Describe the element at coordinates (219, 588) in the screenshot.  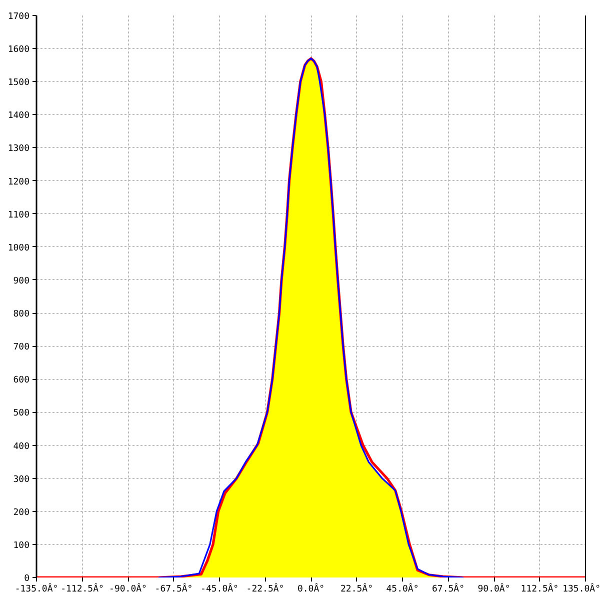
I see `x-tick-label: -45.0Â°` at that location.